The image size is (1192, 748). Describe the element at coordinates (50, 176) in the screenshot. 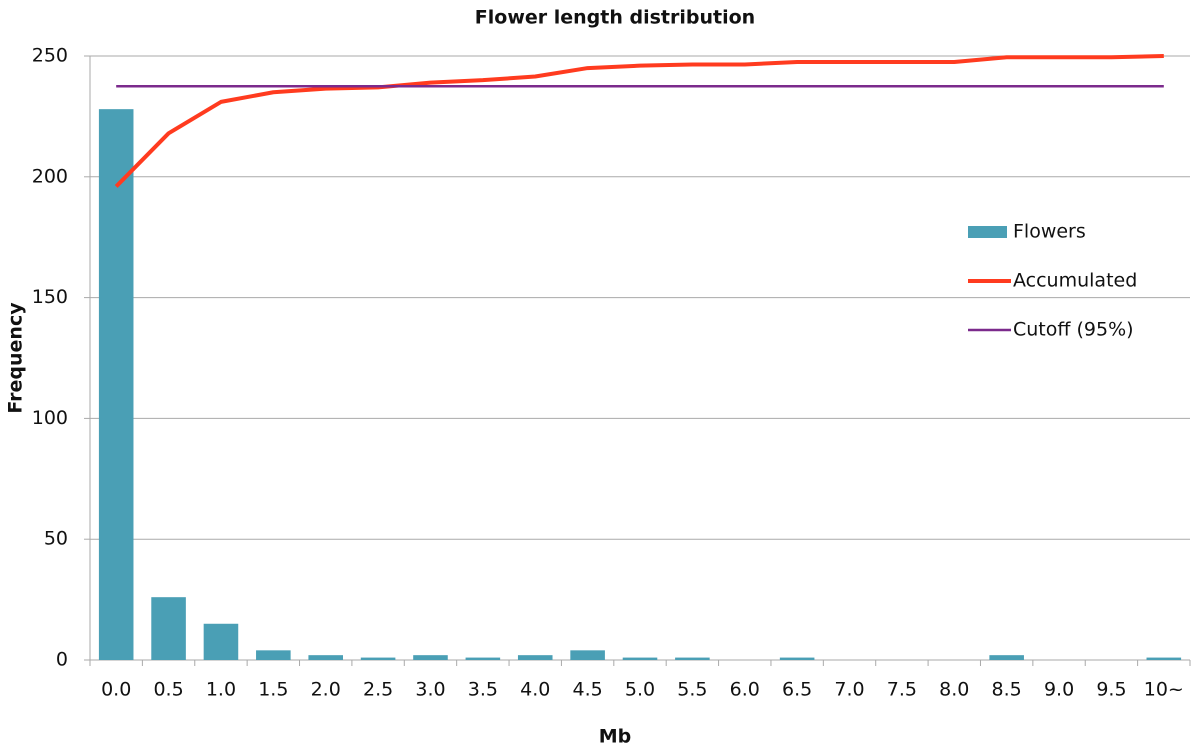

I see `y-tick-label: 200` at that location.